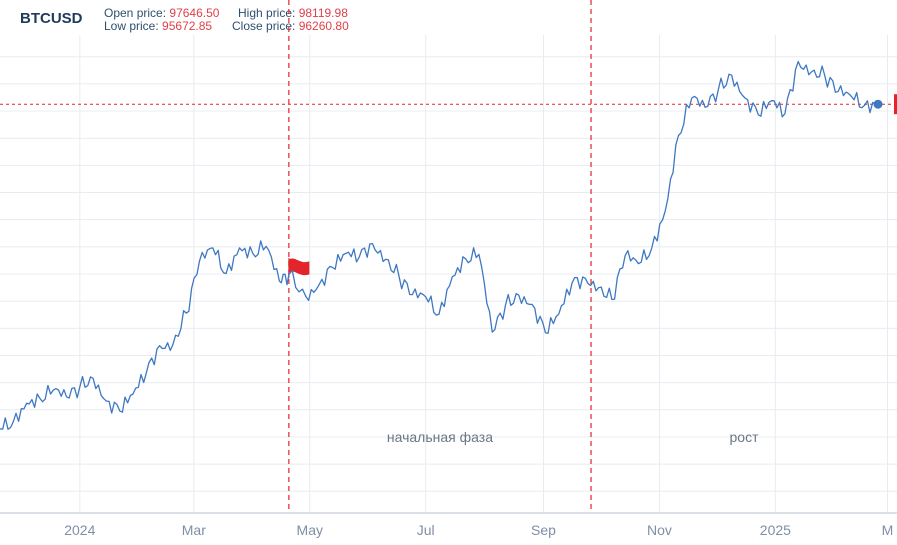 The height and width of the screenshot is (545, 897). I want to click on close-price-stat: Close price: 96260.80, so click(290, 26).